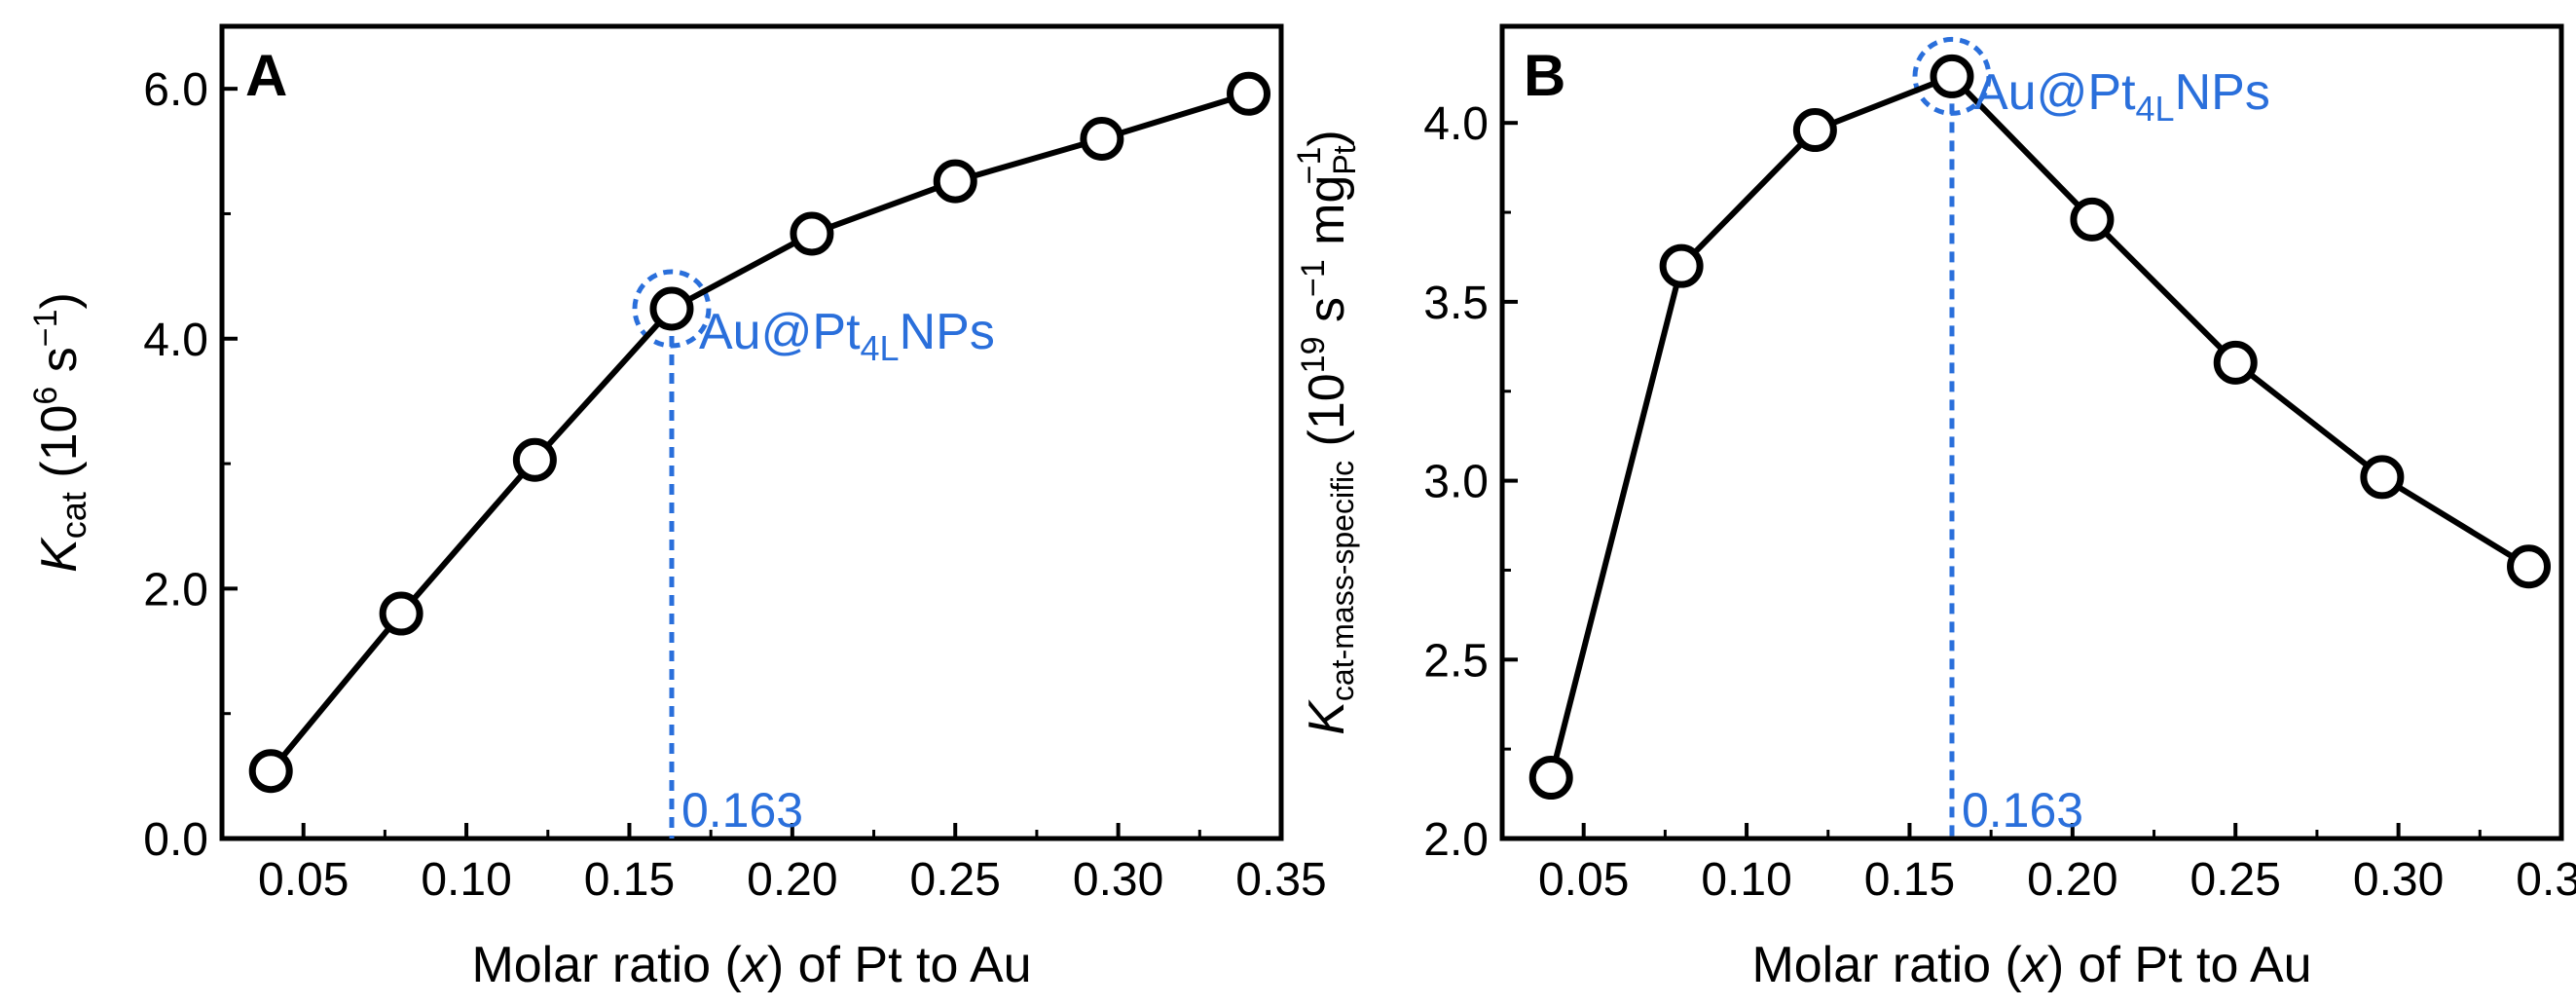 The width and height of the screenshot is (2576, 1007). What do you see at coordinates (1456, 303) in the screenshot?
I see `y-tick-label-b: 3.5` at bounding box center [1456, 303].